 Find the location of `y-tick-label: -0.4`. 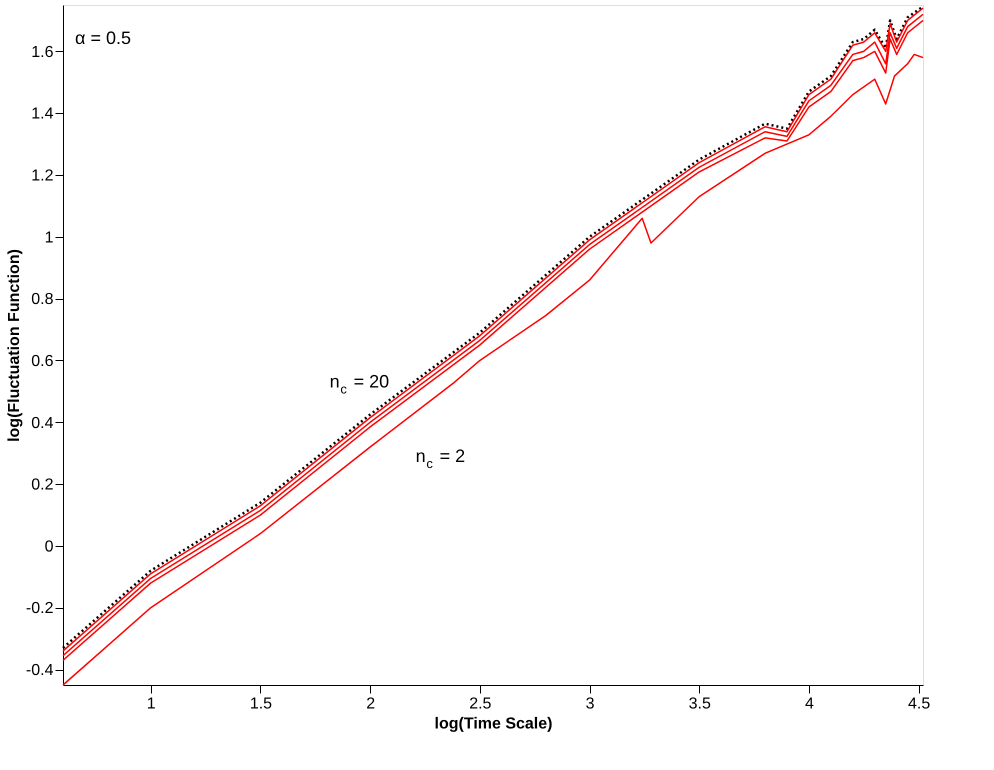

y-tick-label: -0.4 is located at coordinates (40, 671).